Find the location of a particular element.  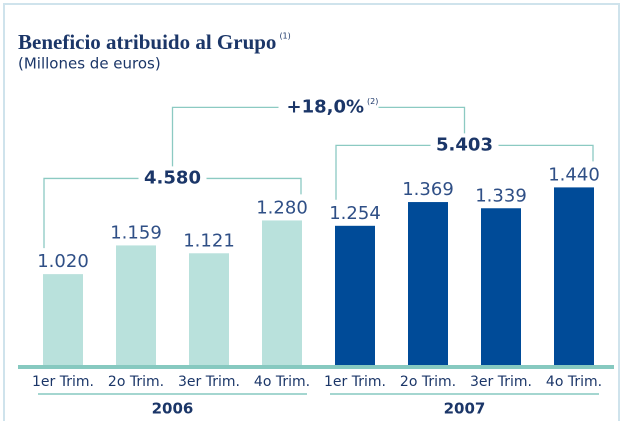

value-label: 1.121 is located at coordinates (209, 240).